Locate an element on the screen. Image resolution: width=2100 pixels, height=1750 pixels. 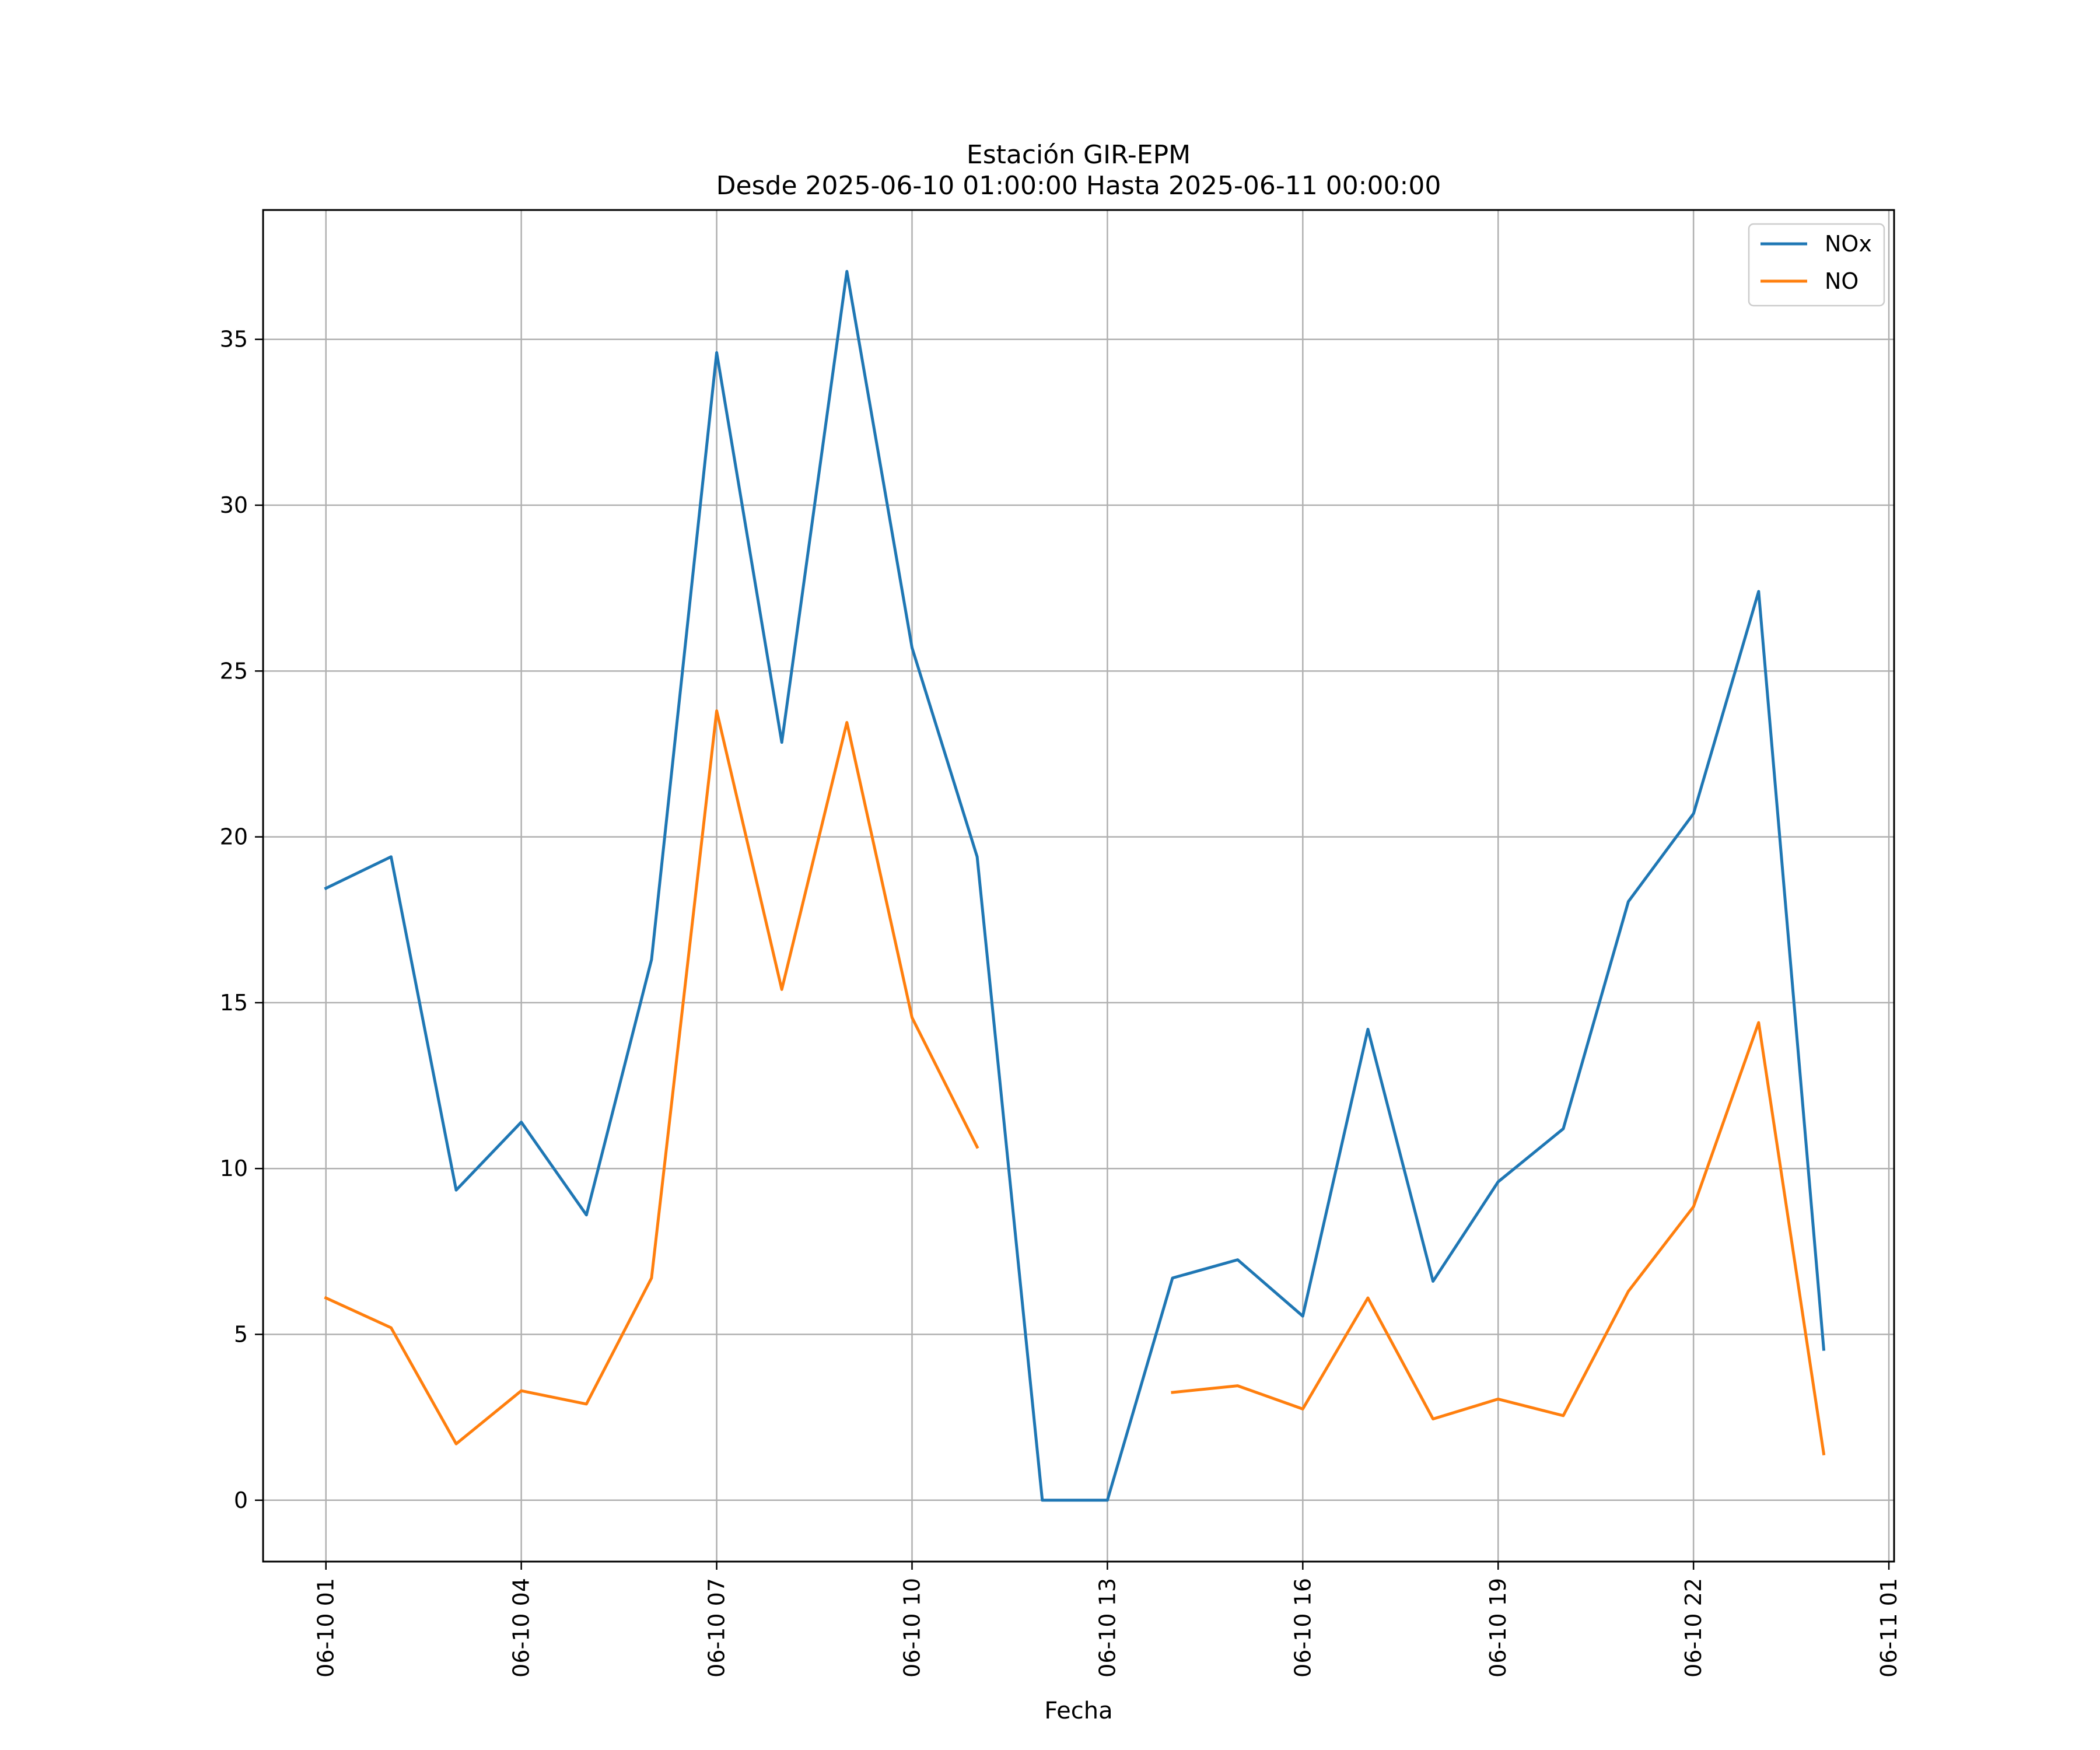
x-tick-label: 06-10 16 is located at coordinates (1302, 1628).